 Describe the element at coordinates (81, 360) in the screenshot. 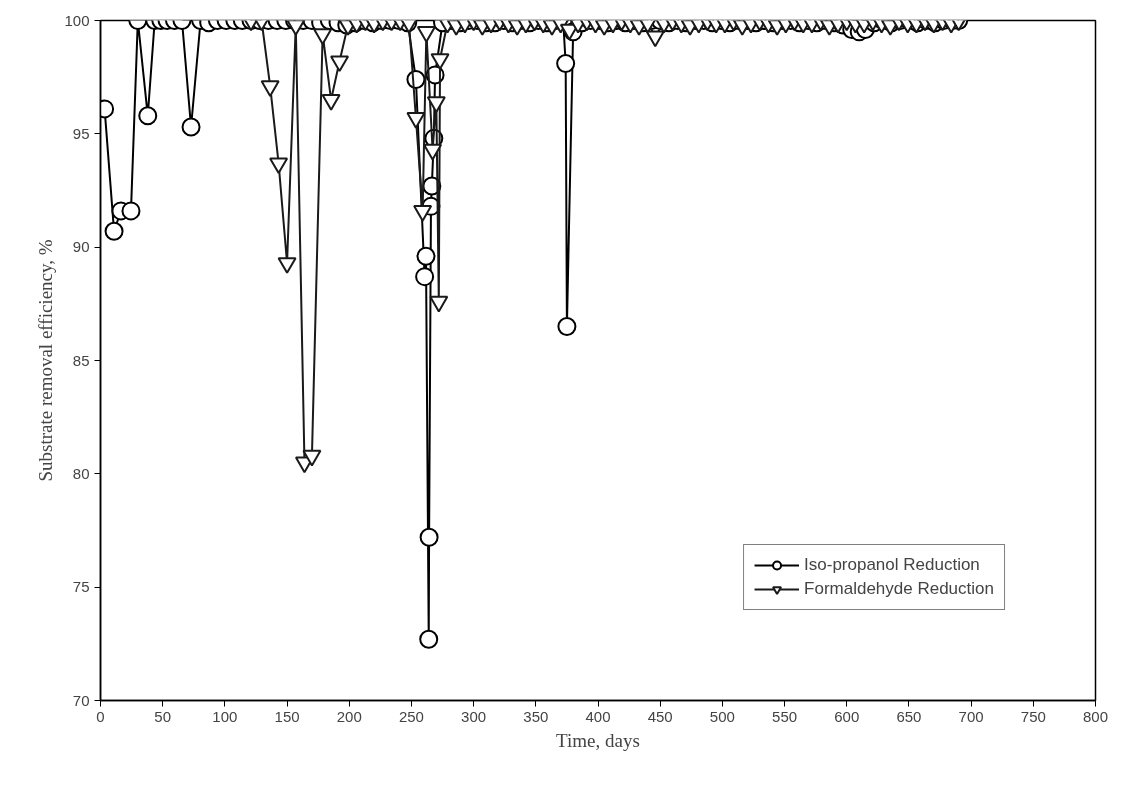

I see `y-tick-label: 85` at that location.